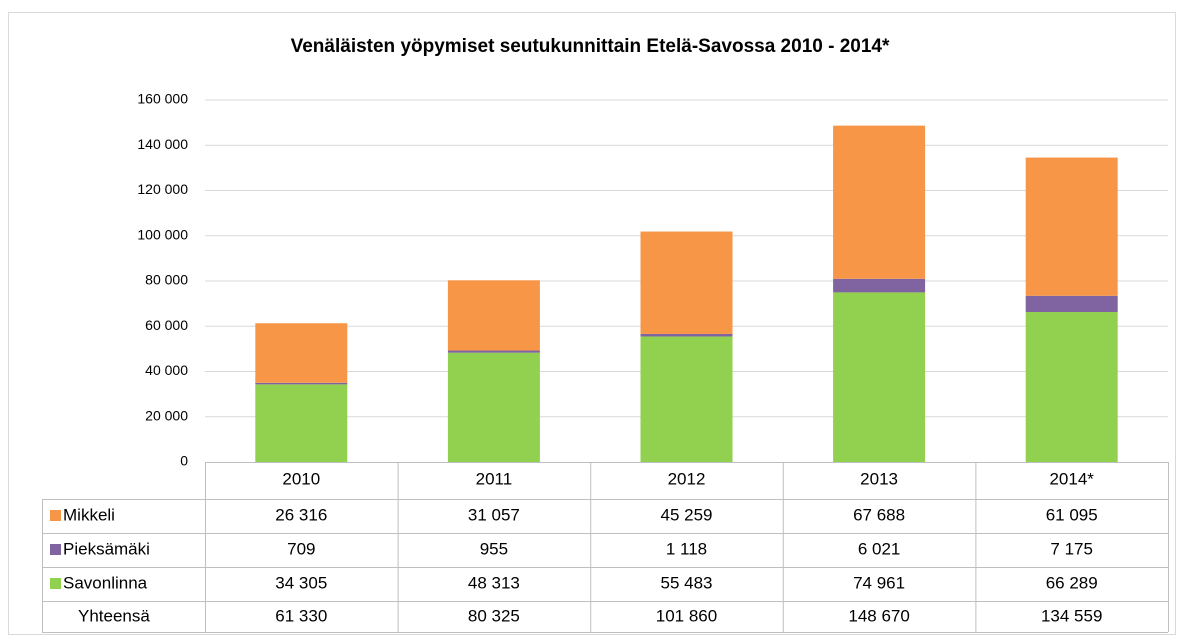  What do you see at coordinates (162, 144) in the screenshot?
I see `y-tick-label: 140 000` at bounding box center [162, 144].